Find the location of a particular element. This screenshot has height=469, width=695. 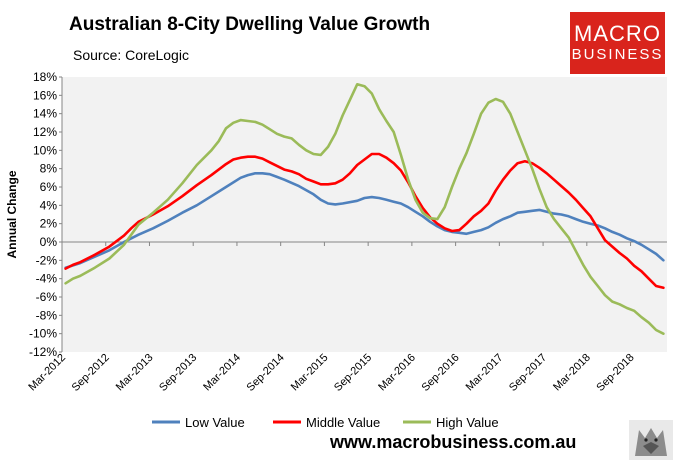

x-tick-label: Sep-2016 is located at coordinates (441, 373).